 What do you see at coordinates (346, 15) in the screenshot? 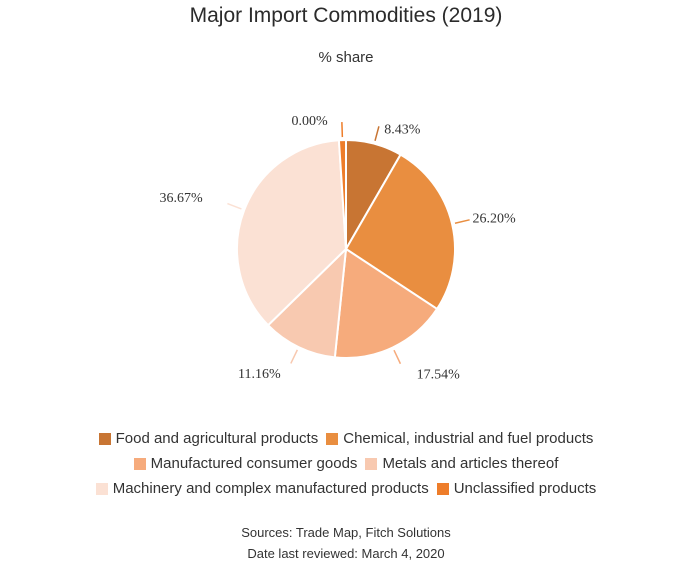
I see `chart-title: Major Import Commodities (2019)` at bounding box center [346, 15].